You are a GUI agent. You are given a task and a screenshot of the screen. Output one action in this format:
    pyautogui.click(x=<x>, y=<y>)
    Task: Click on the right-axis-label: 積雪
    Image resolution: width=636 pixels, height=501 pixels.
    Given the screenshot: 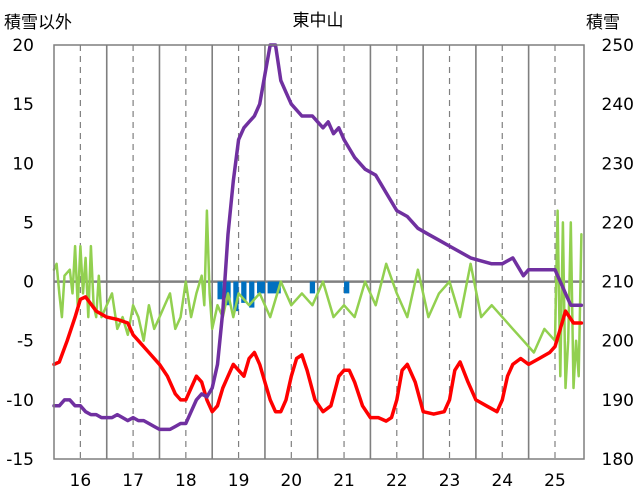 What is the action you would take?
    pyautogui.click(x=603, y=23)
    